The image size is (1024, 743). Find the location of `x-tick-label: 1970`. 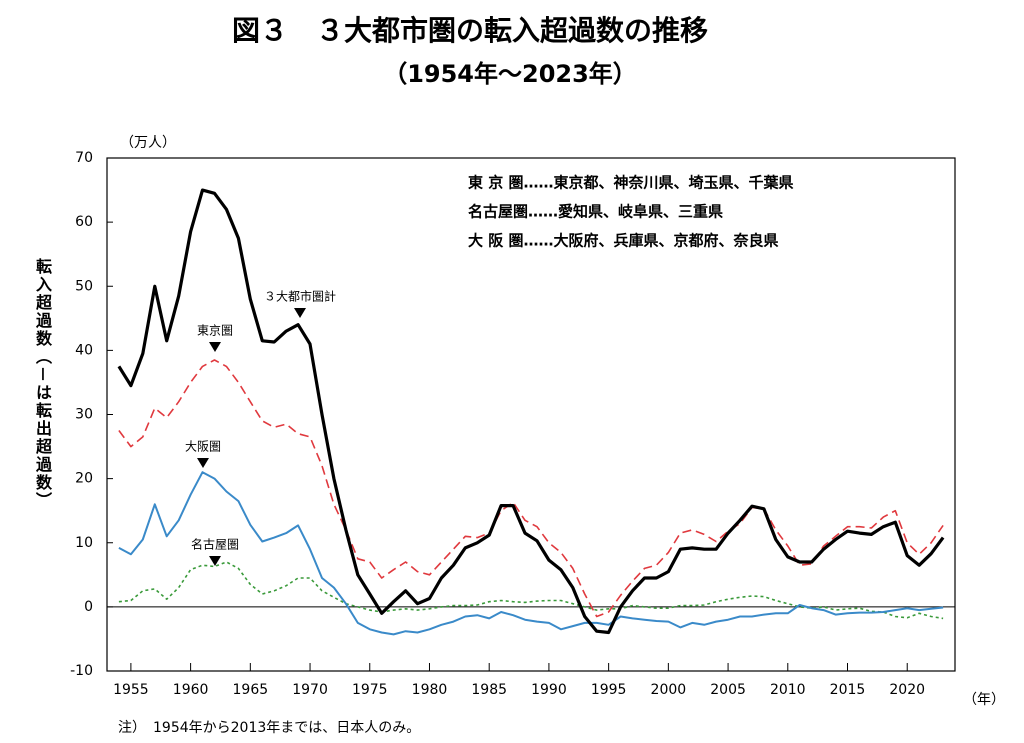

x-tick-label: 1970 is located at coordinates (310, 690).